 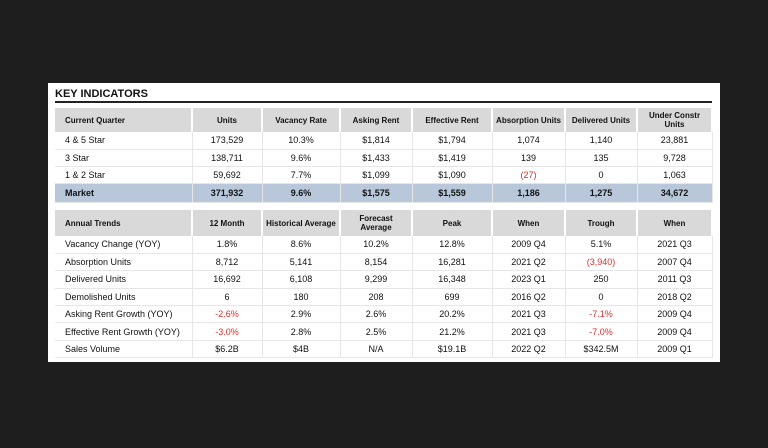 I want to click on table-cell: 7.7%, so click(x=301, y=175).